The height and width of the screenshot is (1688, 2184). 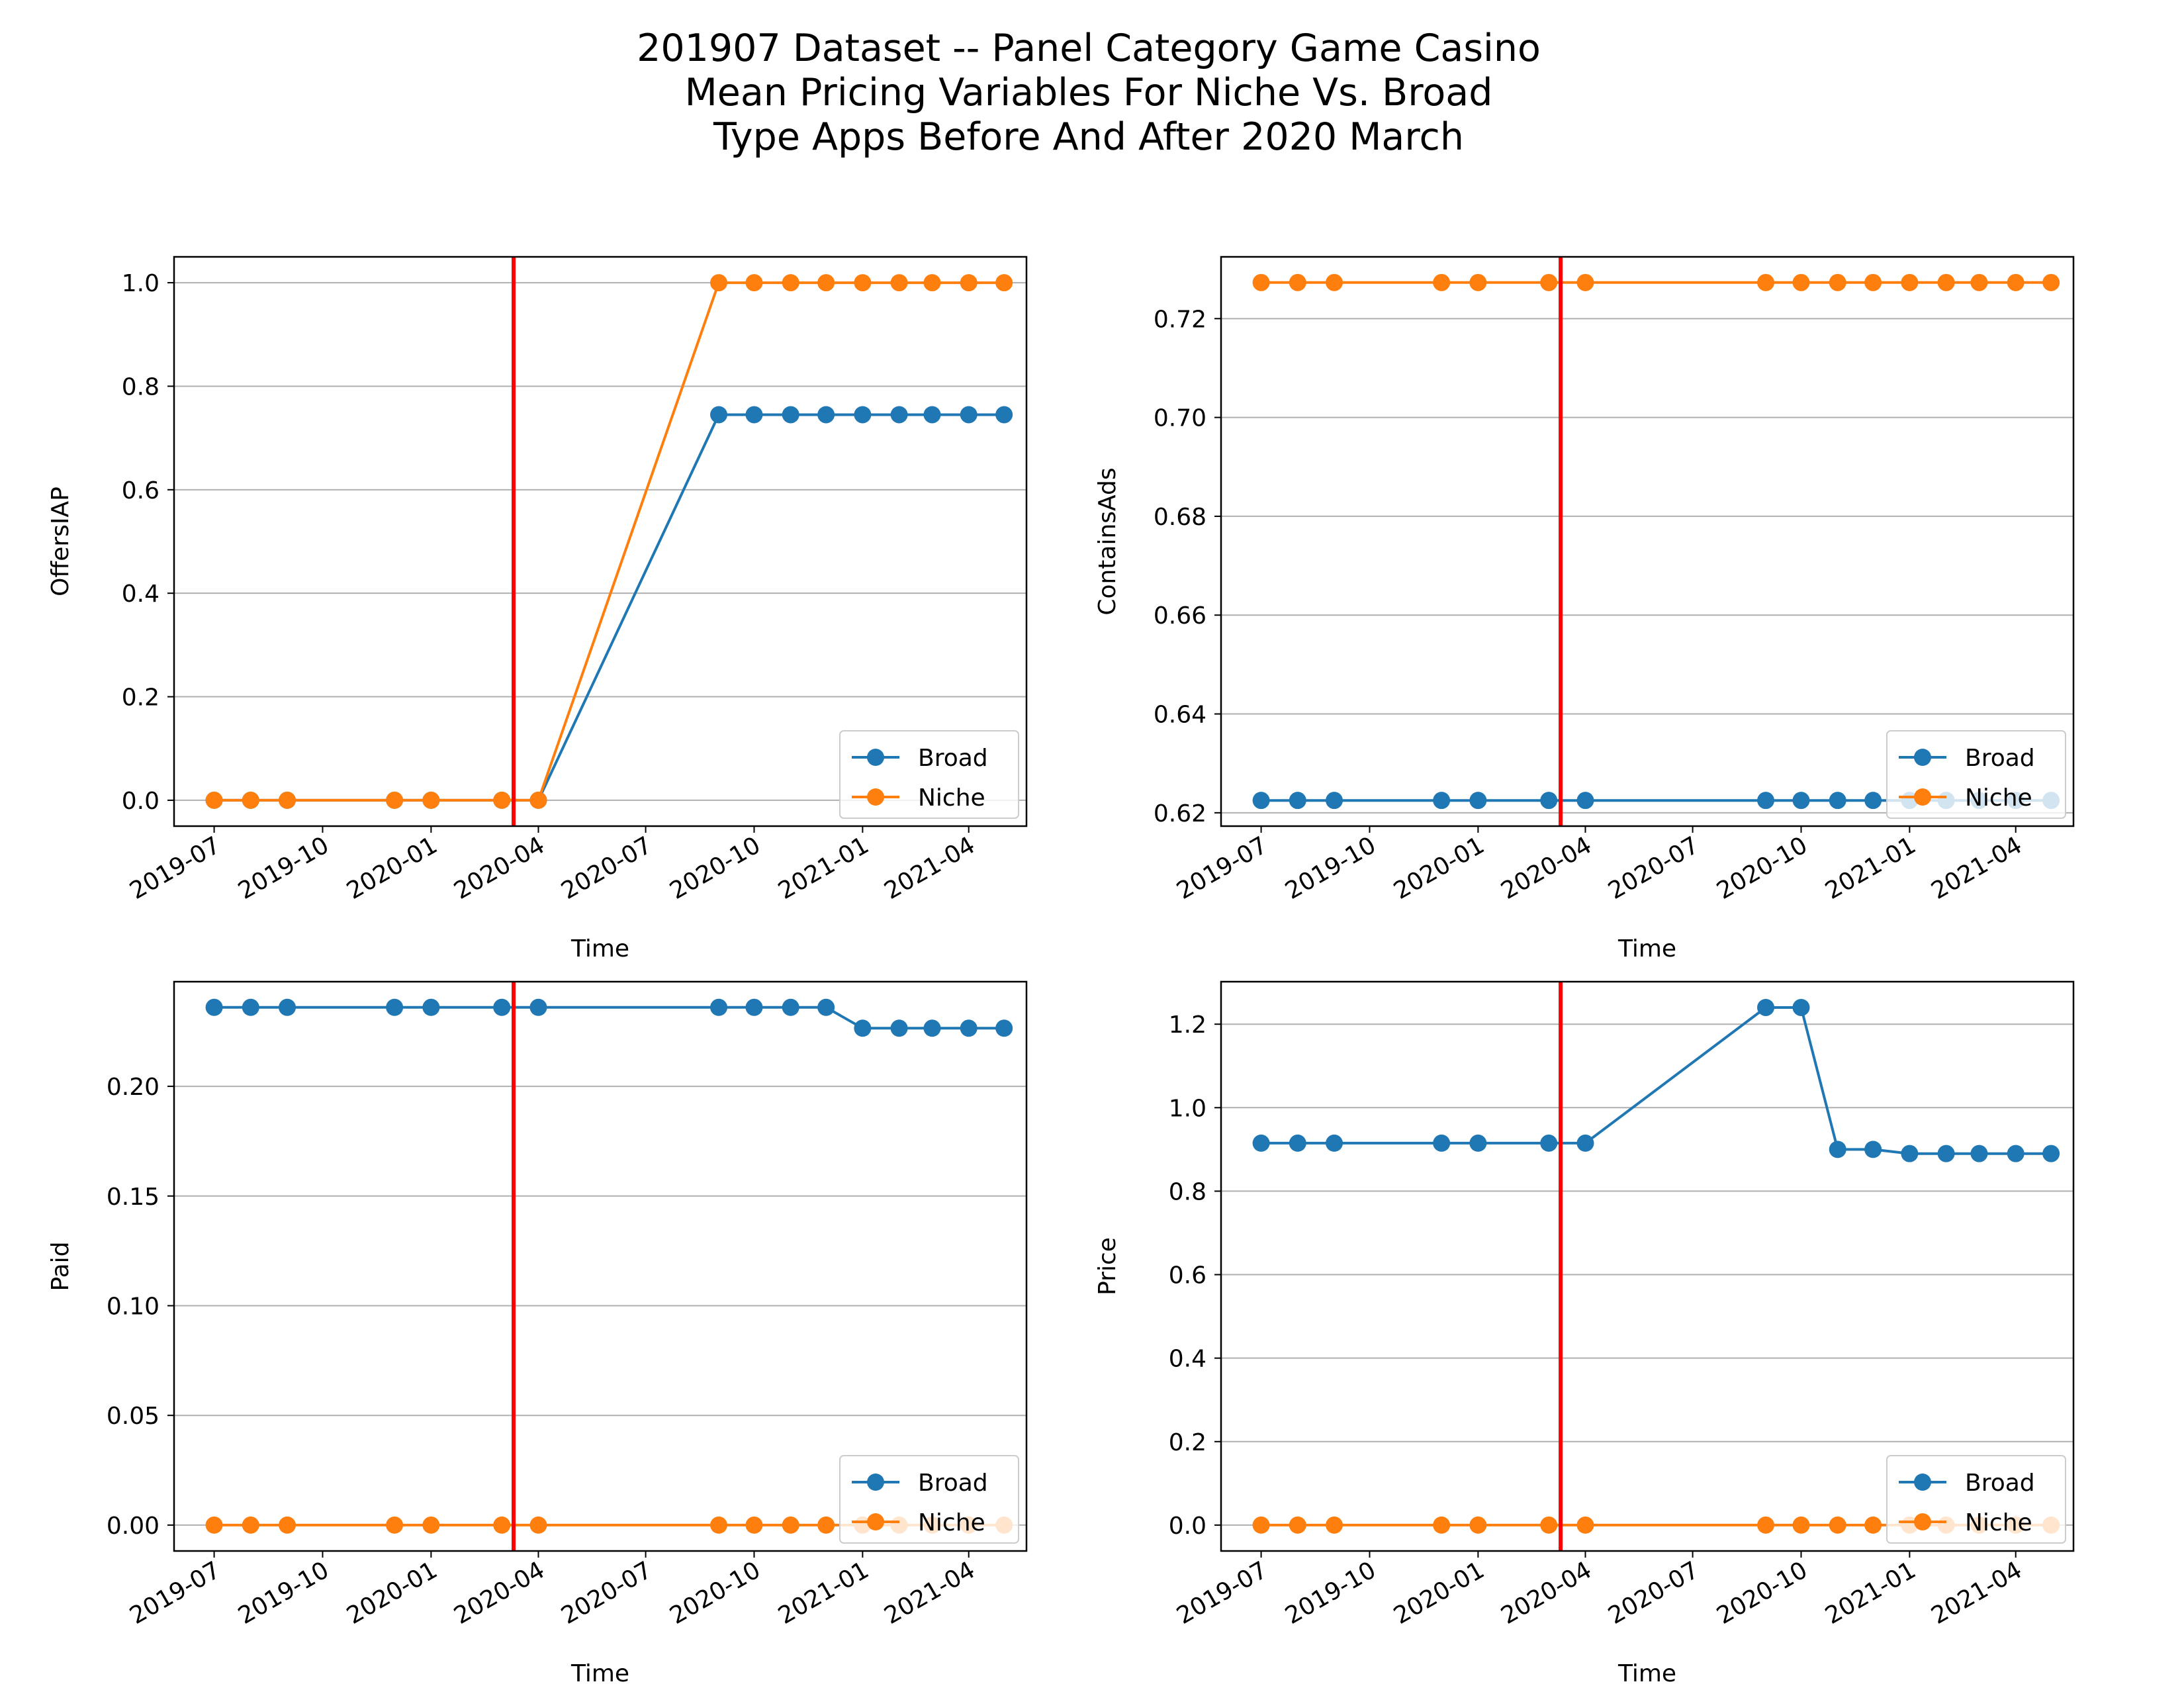 What do you see at coordinates (133, 1416) in the screenshot?
I see `y-tick-label: 0.05` at bounding box center [133, 1416].